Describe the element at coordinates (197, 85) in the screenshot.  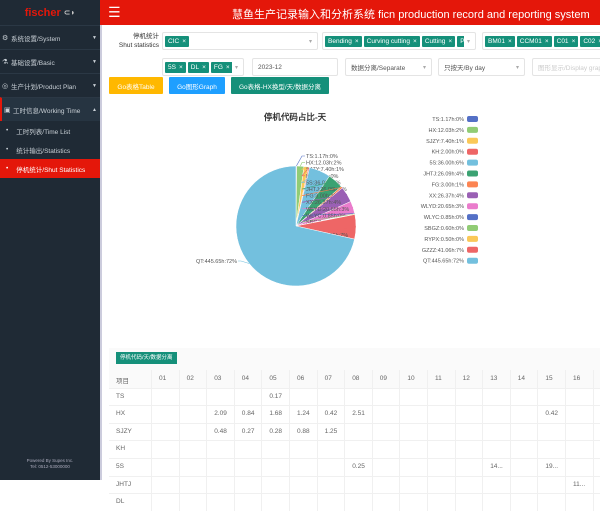
I see `go-graph-button: Go图形Graph` at that location.